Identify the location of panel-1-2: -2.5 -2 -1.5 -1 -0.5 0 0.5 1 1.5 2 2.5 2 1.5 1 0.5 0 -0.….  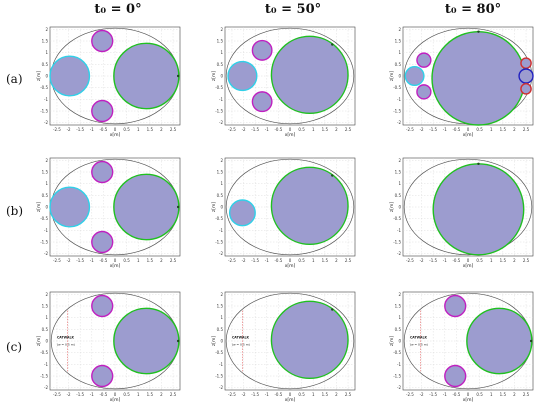
(461, 213).